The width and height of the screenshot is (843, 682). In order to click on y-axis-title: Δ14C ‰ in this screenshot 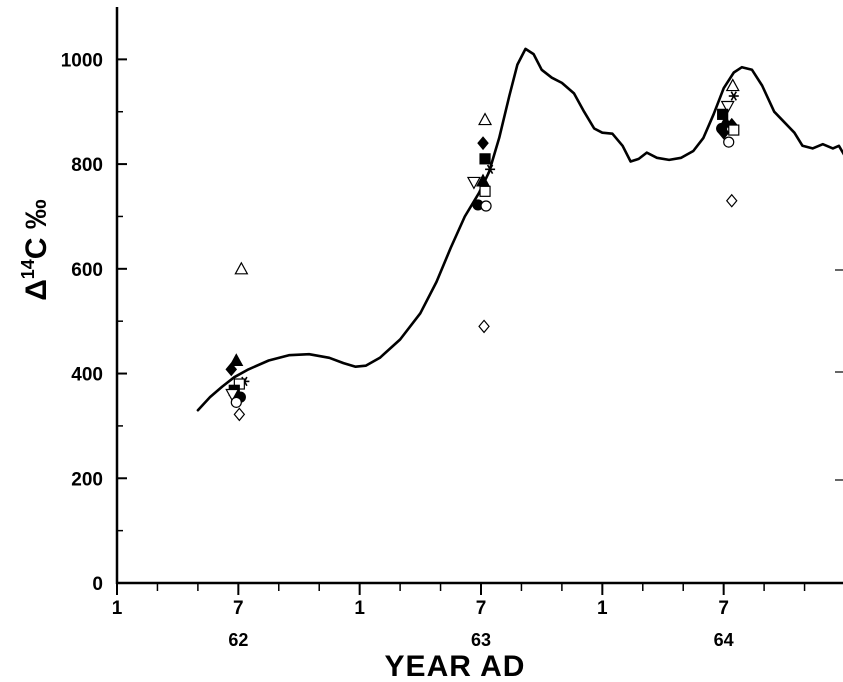, I will do `click(35, 250)`.